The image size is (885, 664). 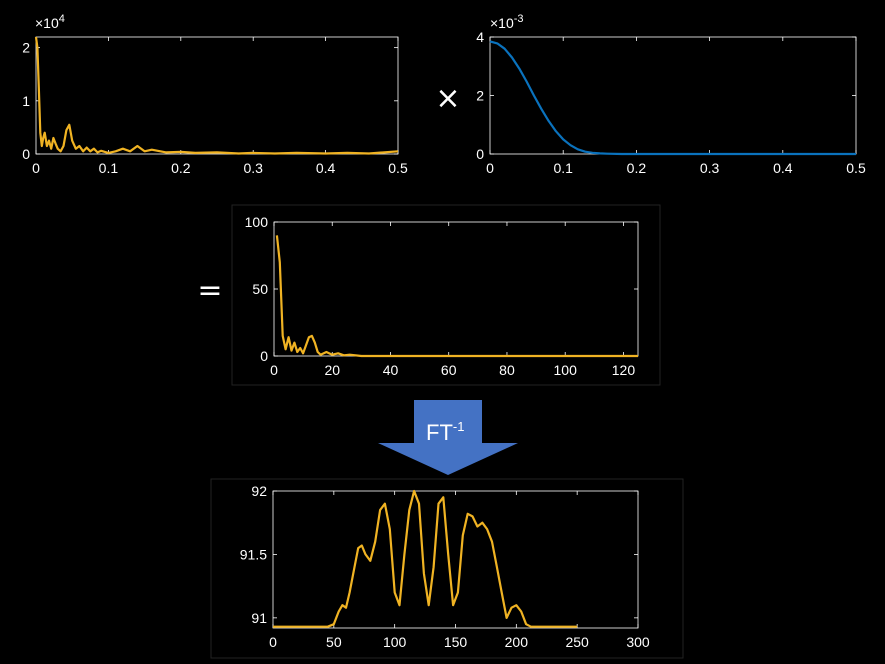 What do you see at coordinates (507, 370) in the screenshot?
I see `x-tick-label: 80` at bounding box center [507, 370].